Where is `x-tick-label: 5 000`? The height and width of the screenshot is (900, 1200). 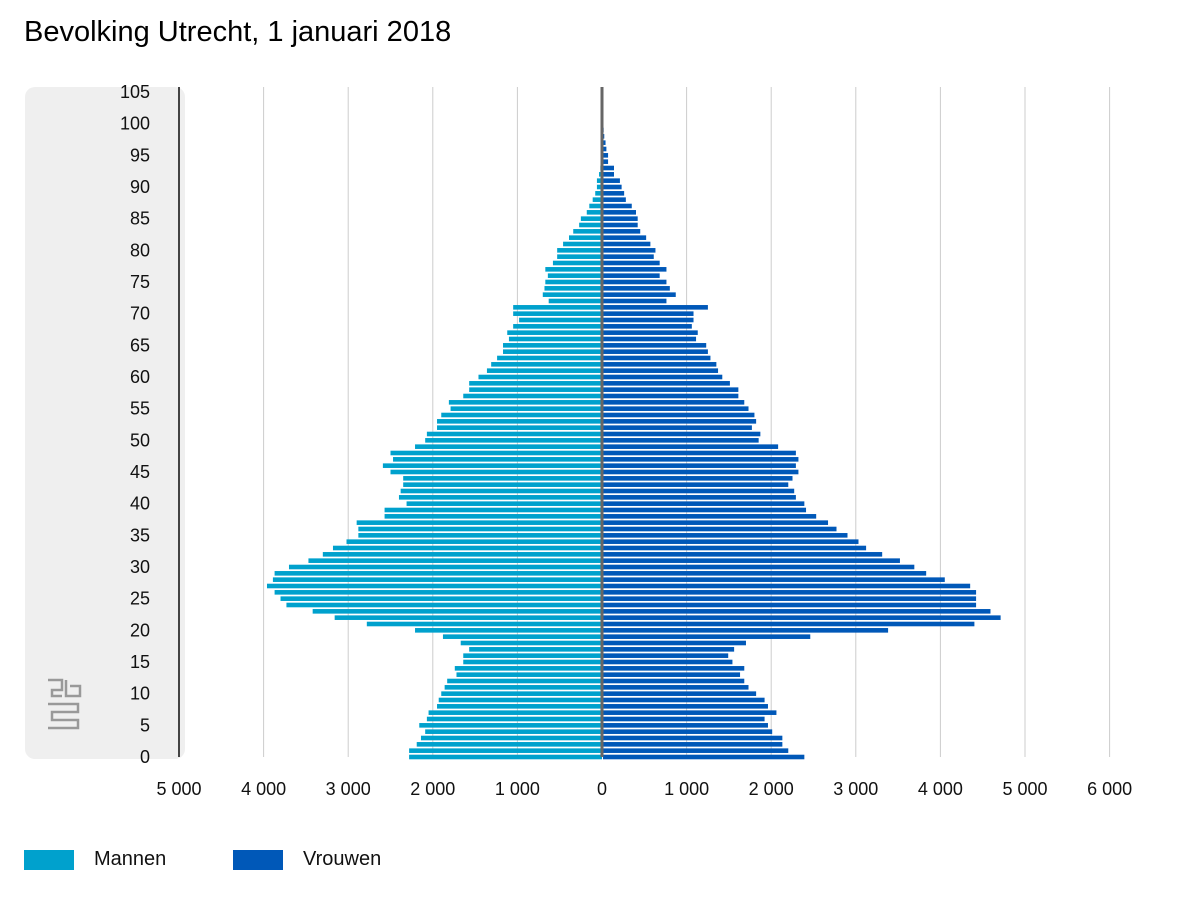
x-tick-label: 5 000 is located at coordinates (178, 789).